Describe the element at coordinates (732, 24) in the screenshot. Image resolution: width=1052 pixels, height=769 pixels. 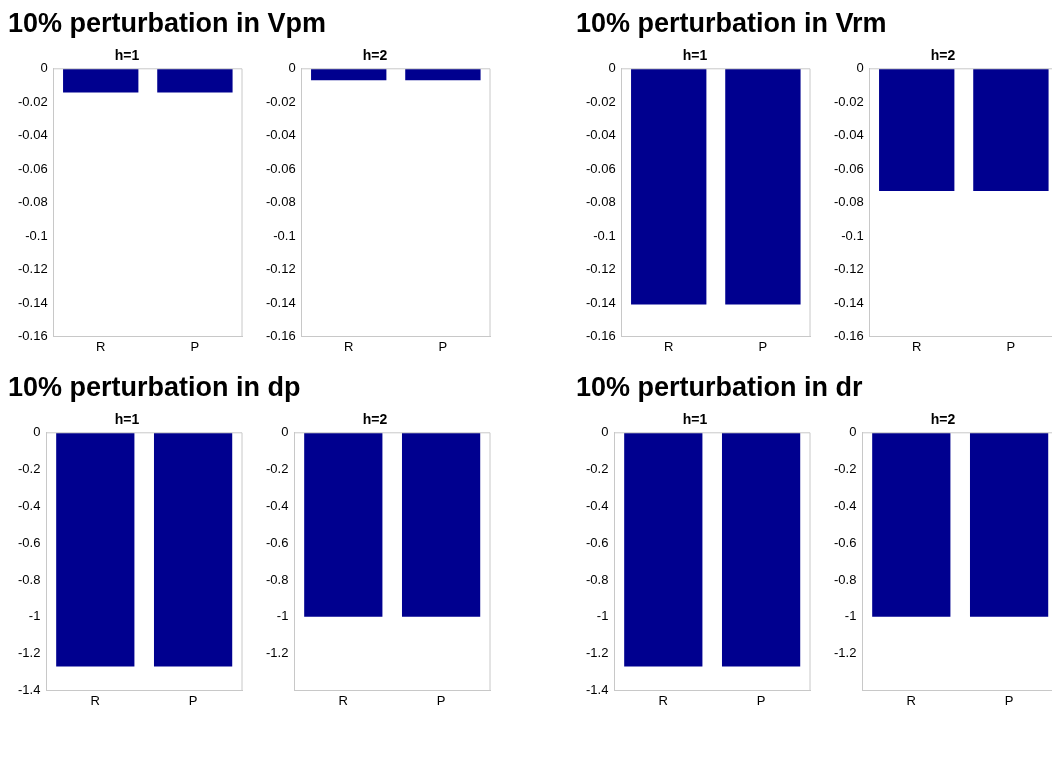
I see `chart-title: 10% perturbation in Vrm` at that location.